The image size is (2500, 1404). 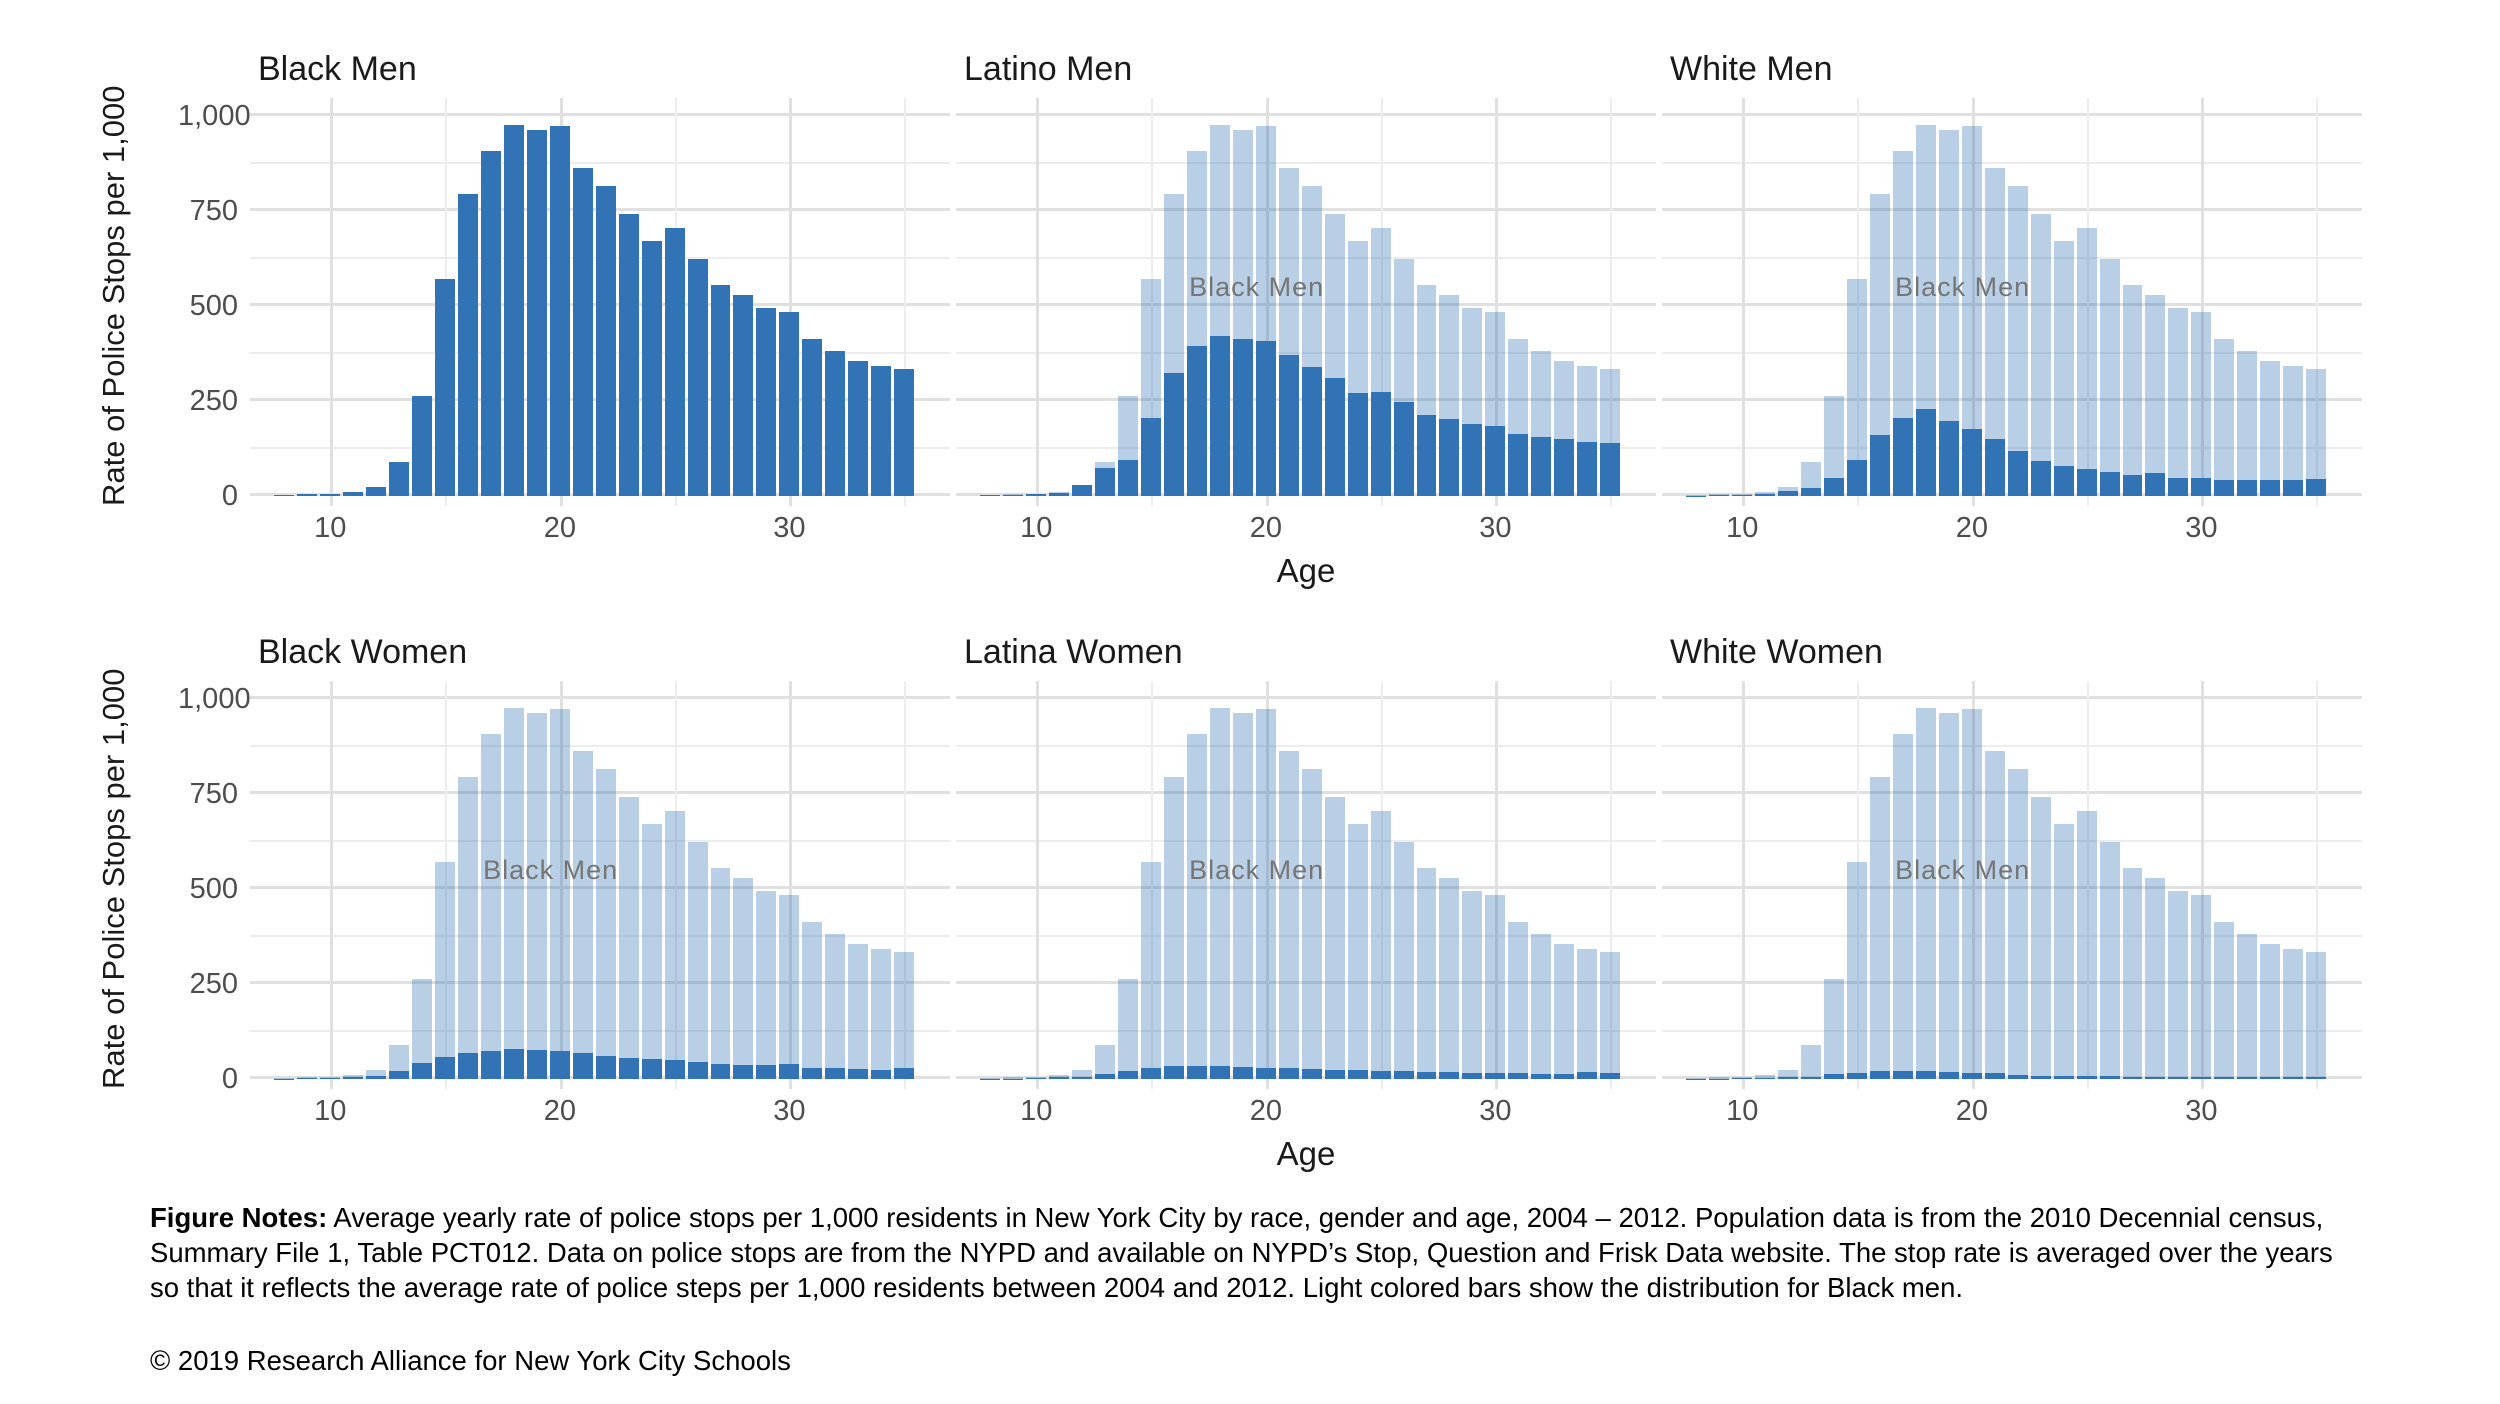 I want to click on reference-label: Black Men, so click(x=1963, y=869).